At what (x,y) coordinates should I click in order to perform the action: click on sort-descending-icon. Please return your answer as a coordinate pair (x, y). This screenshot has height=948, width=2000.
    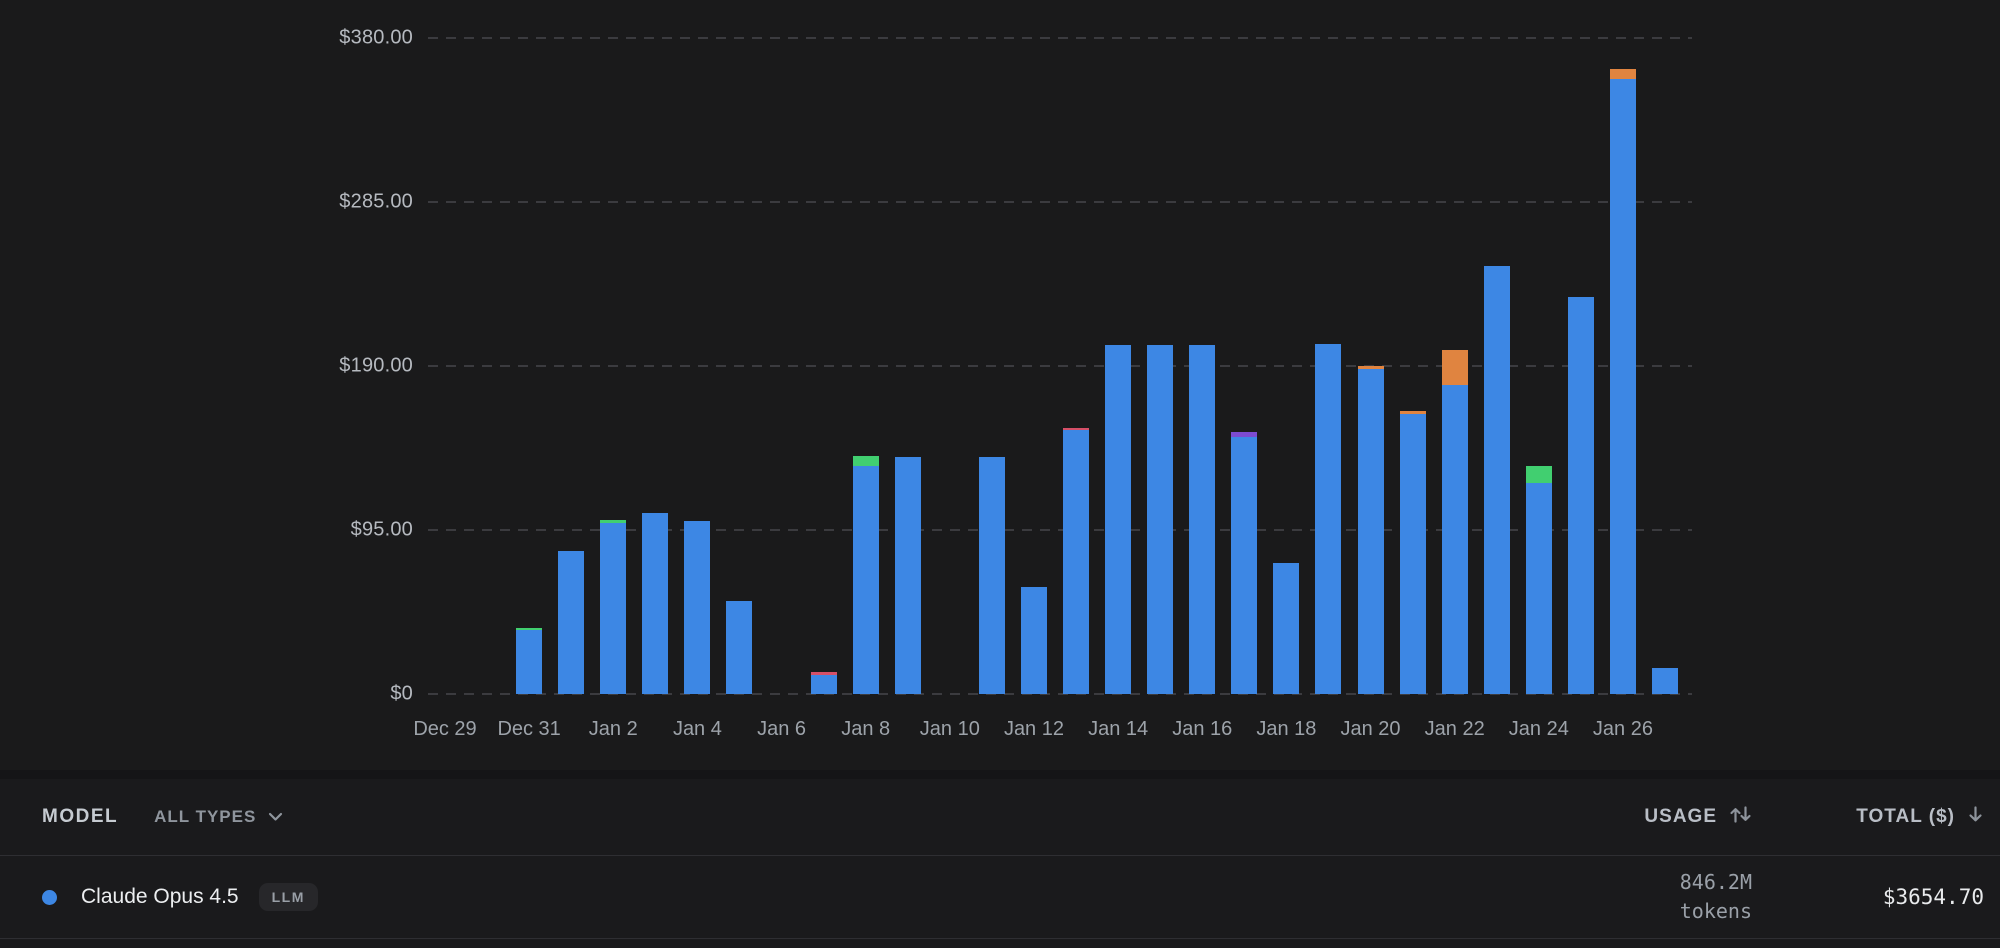
    Looking at the image, I should click on (1975, 817).